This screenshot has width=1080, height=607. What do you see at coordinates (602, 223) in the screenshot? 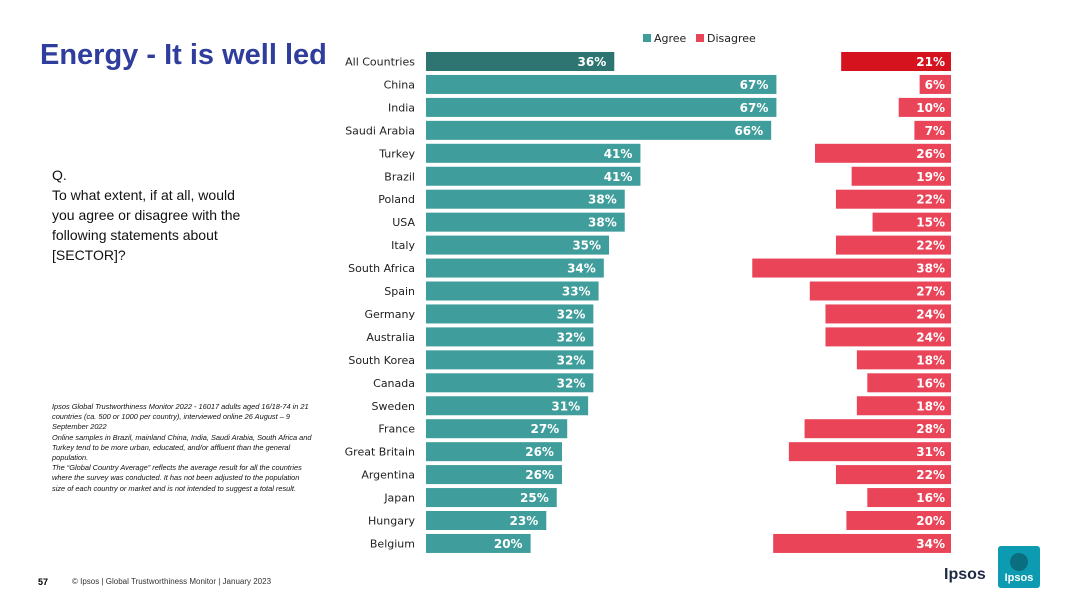
I see `agree-value-label: 38%` at bounding box center [602, 223].